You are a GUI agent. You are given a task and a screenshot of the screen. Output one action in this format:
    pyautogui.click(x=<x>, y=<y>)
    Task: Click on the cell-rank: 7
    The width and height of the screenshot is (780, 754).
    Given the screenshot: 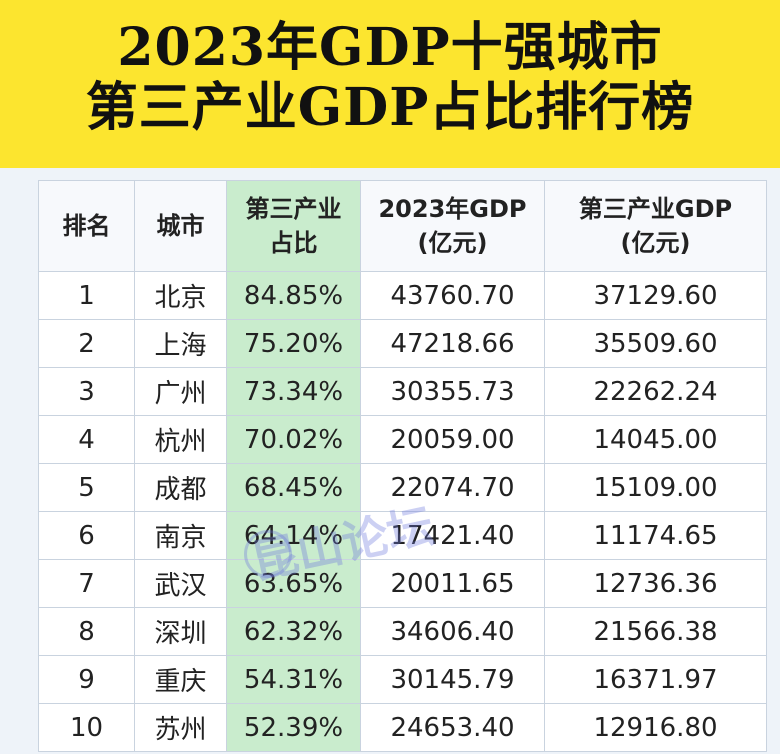 What is the action you would take?
    pyautogui.click(x=86, y=583)
    